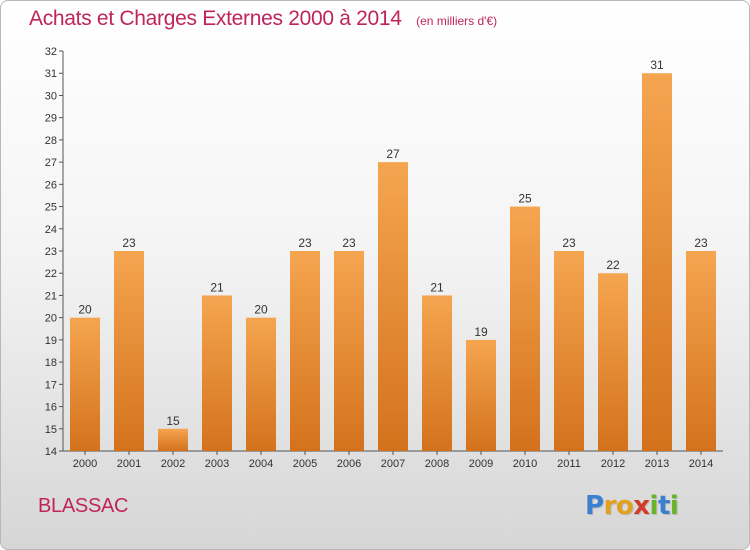 The image size is (750, 550). I want to click on x-tick-label: 2004, so click(261, 464).